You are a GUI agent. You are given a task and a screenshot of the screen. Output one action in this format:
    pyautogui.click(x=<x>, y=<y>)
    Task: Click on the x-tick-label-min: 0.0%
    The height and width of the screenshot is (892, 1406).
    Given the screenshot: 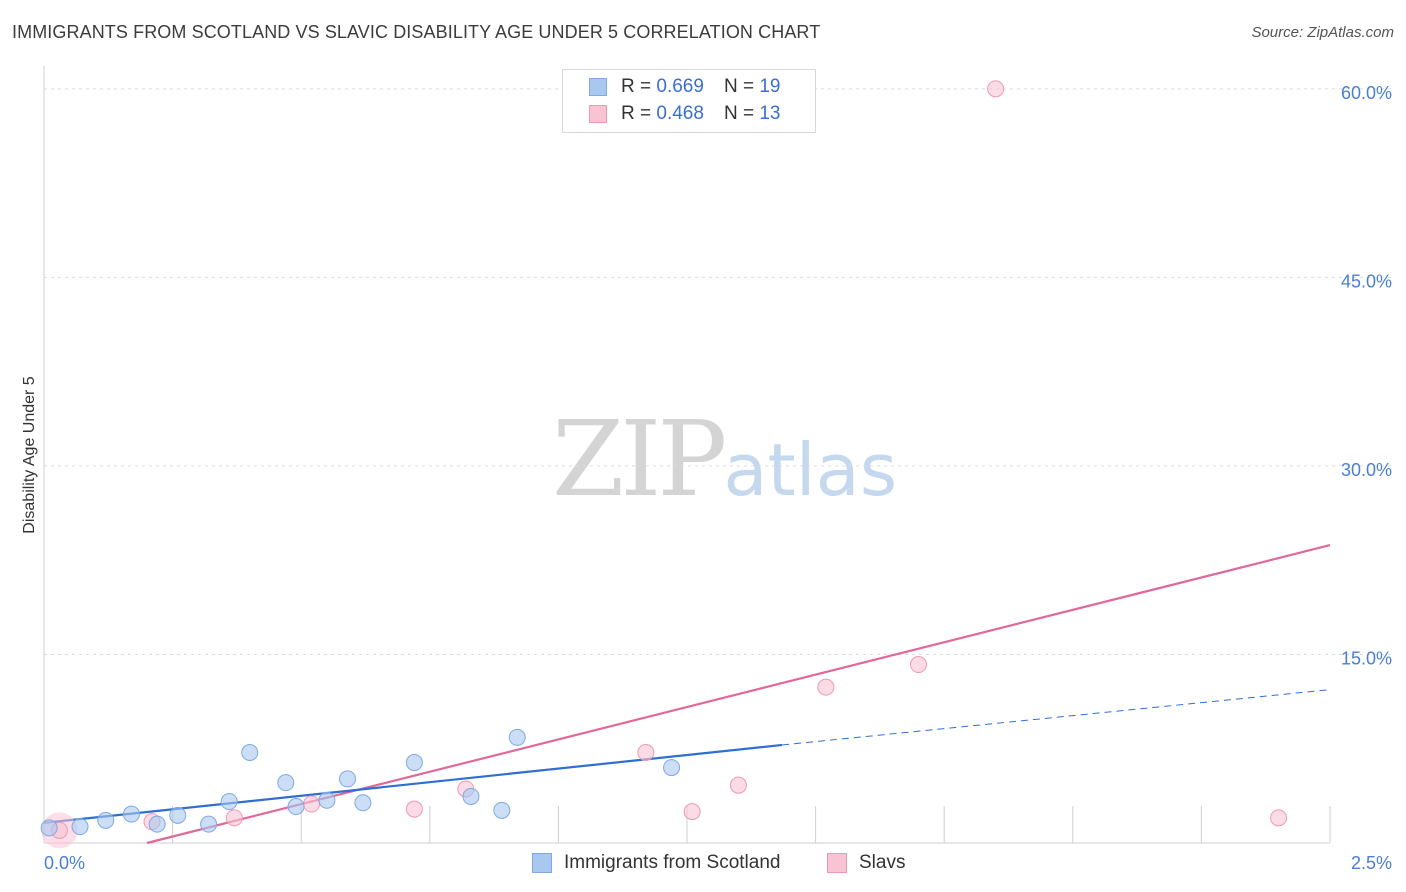 What is the action you would take?
    pyautogui.click(x=64, y=863)
    